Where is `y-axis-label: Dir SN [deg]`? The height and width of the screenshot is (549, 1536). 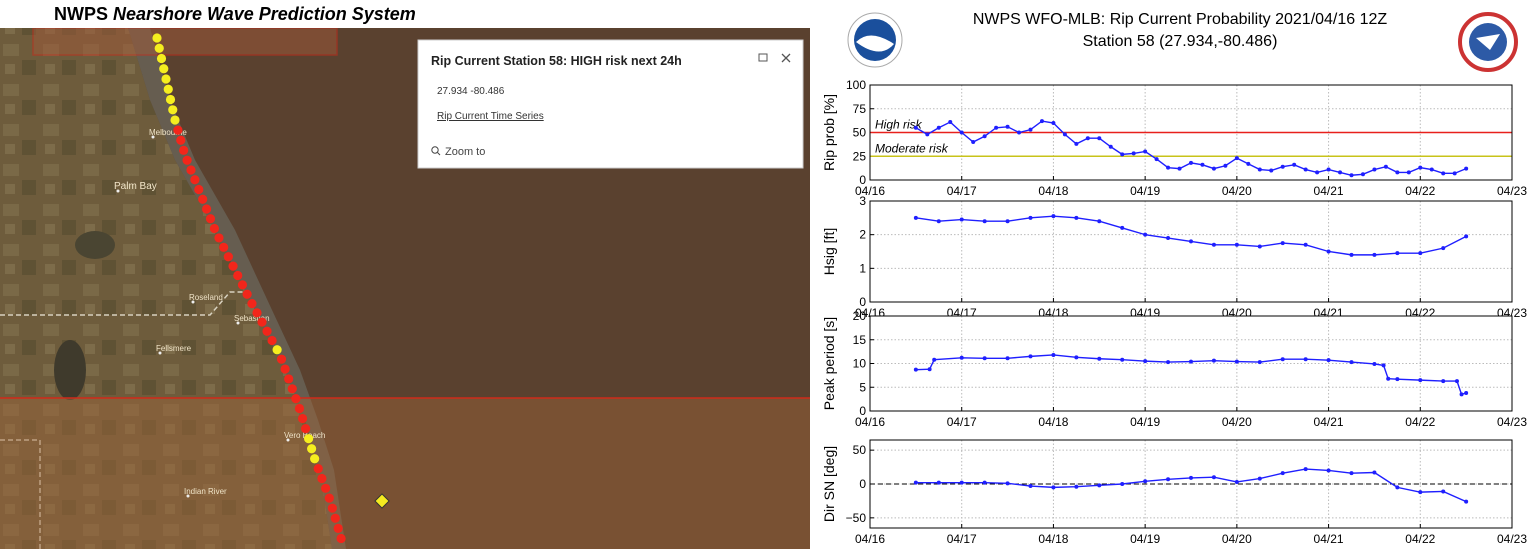 y-axis-label: Dir SN [deg] is located at coordinates (829, 484).